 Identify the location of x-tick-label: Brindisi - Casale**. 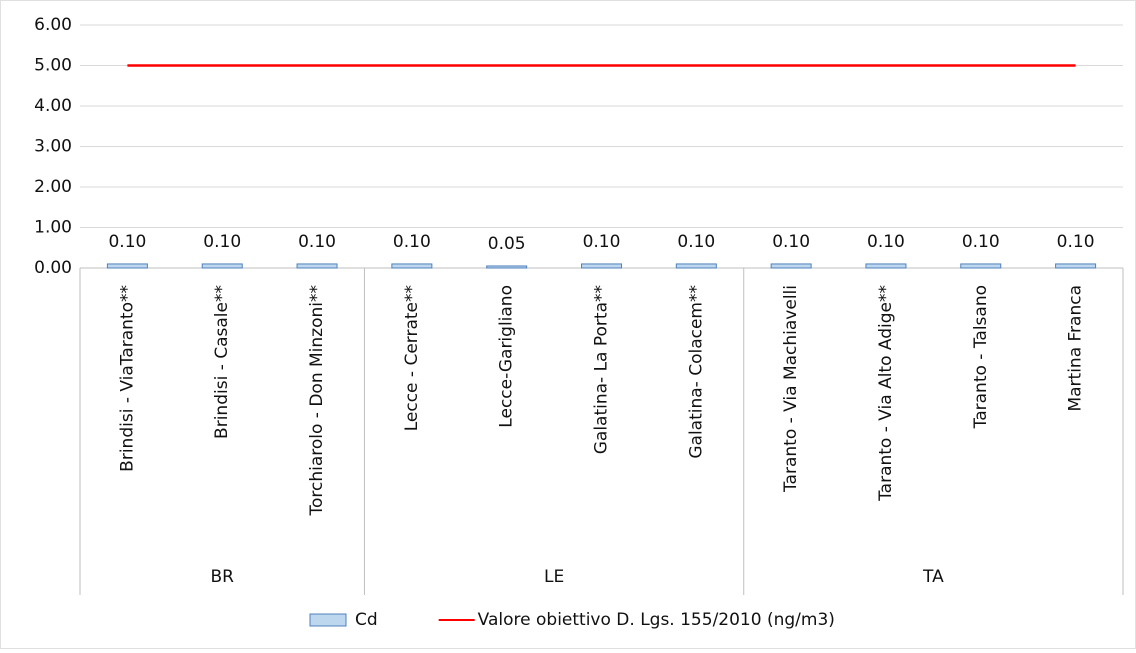
(222, 362).